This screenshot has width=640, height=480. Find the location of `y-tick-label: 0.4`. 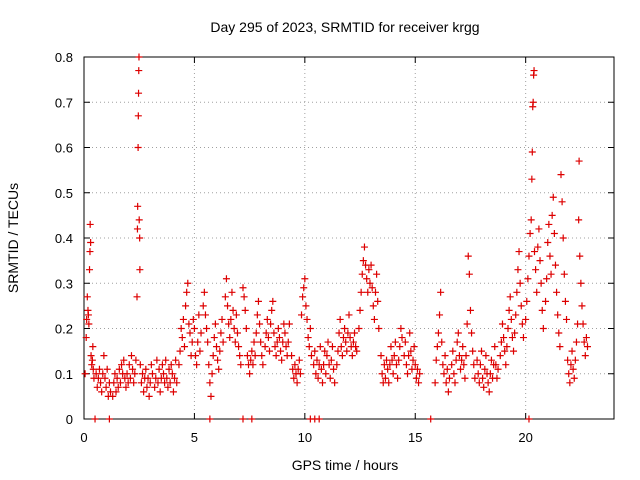

y-tick-label: 0.4 is located at coordinates (64, 238).